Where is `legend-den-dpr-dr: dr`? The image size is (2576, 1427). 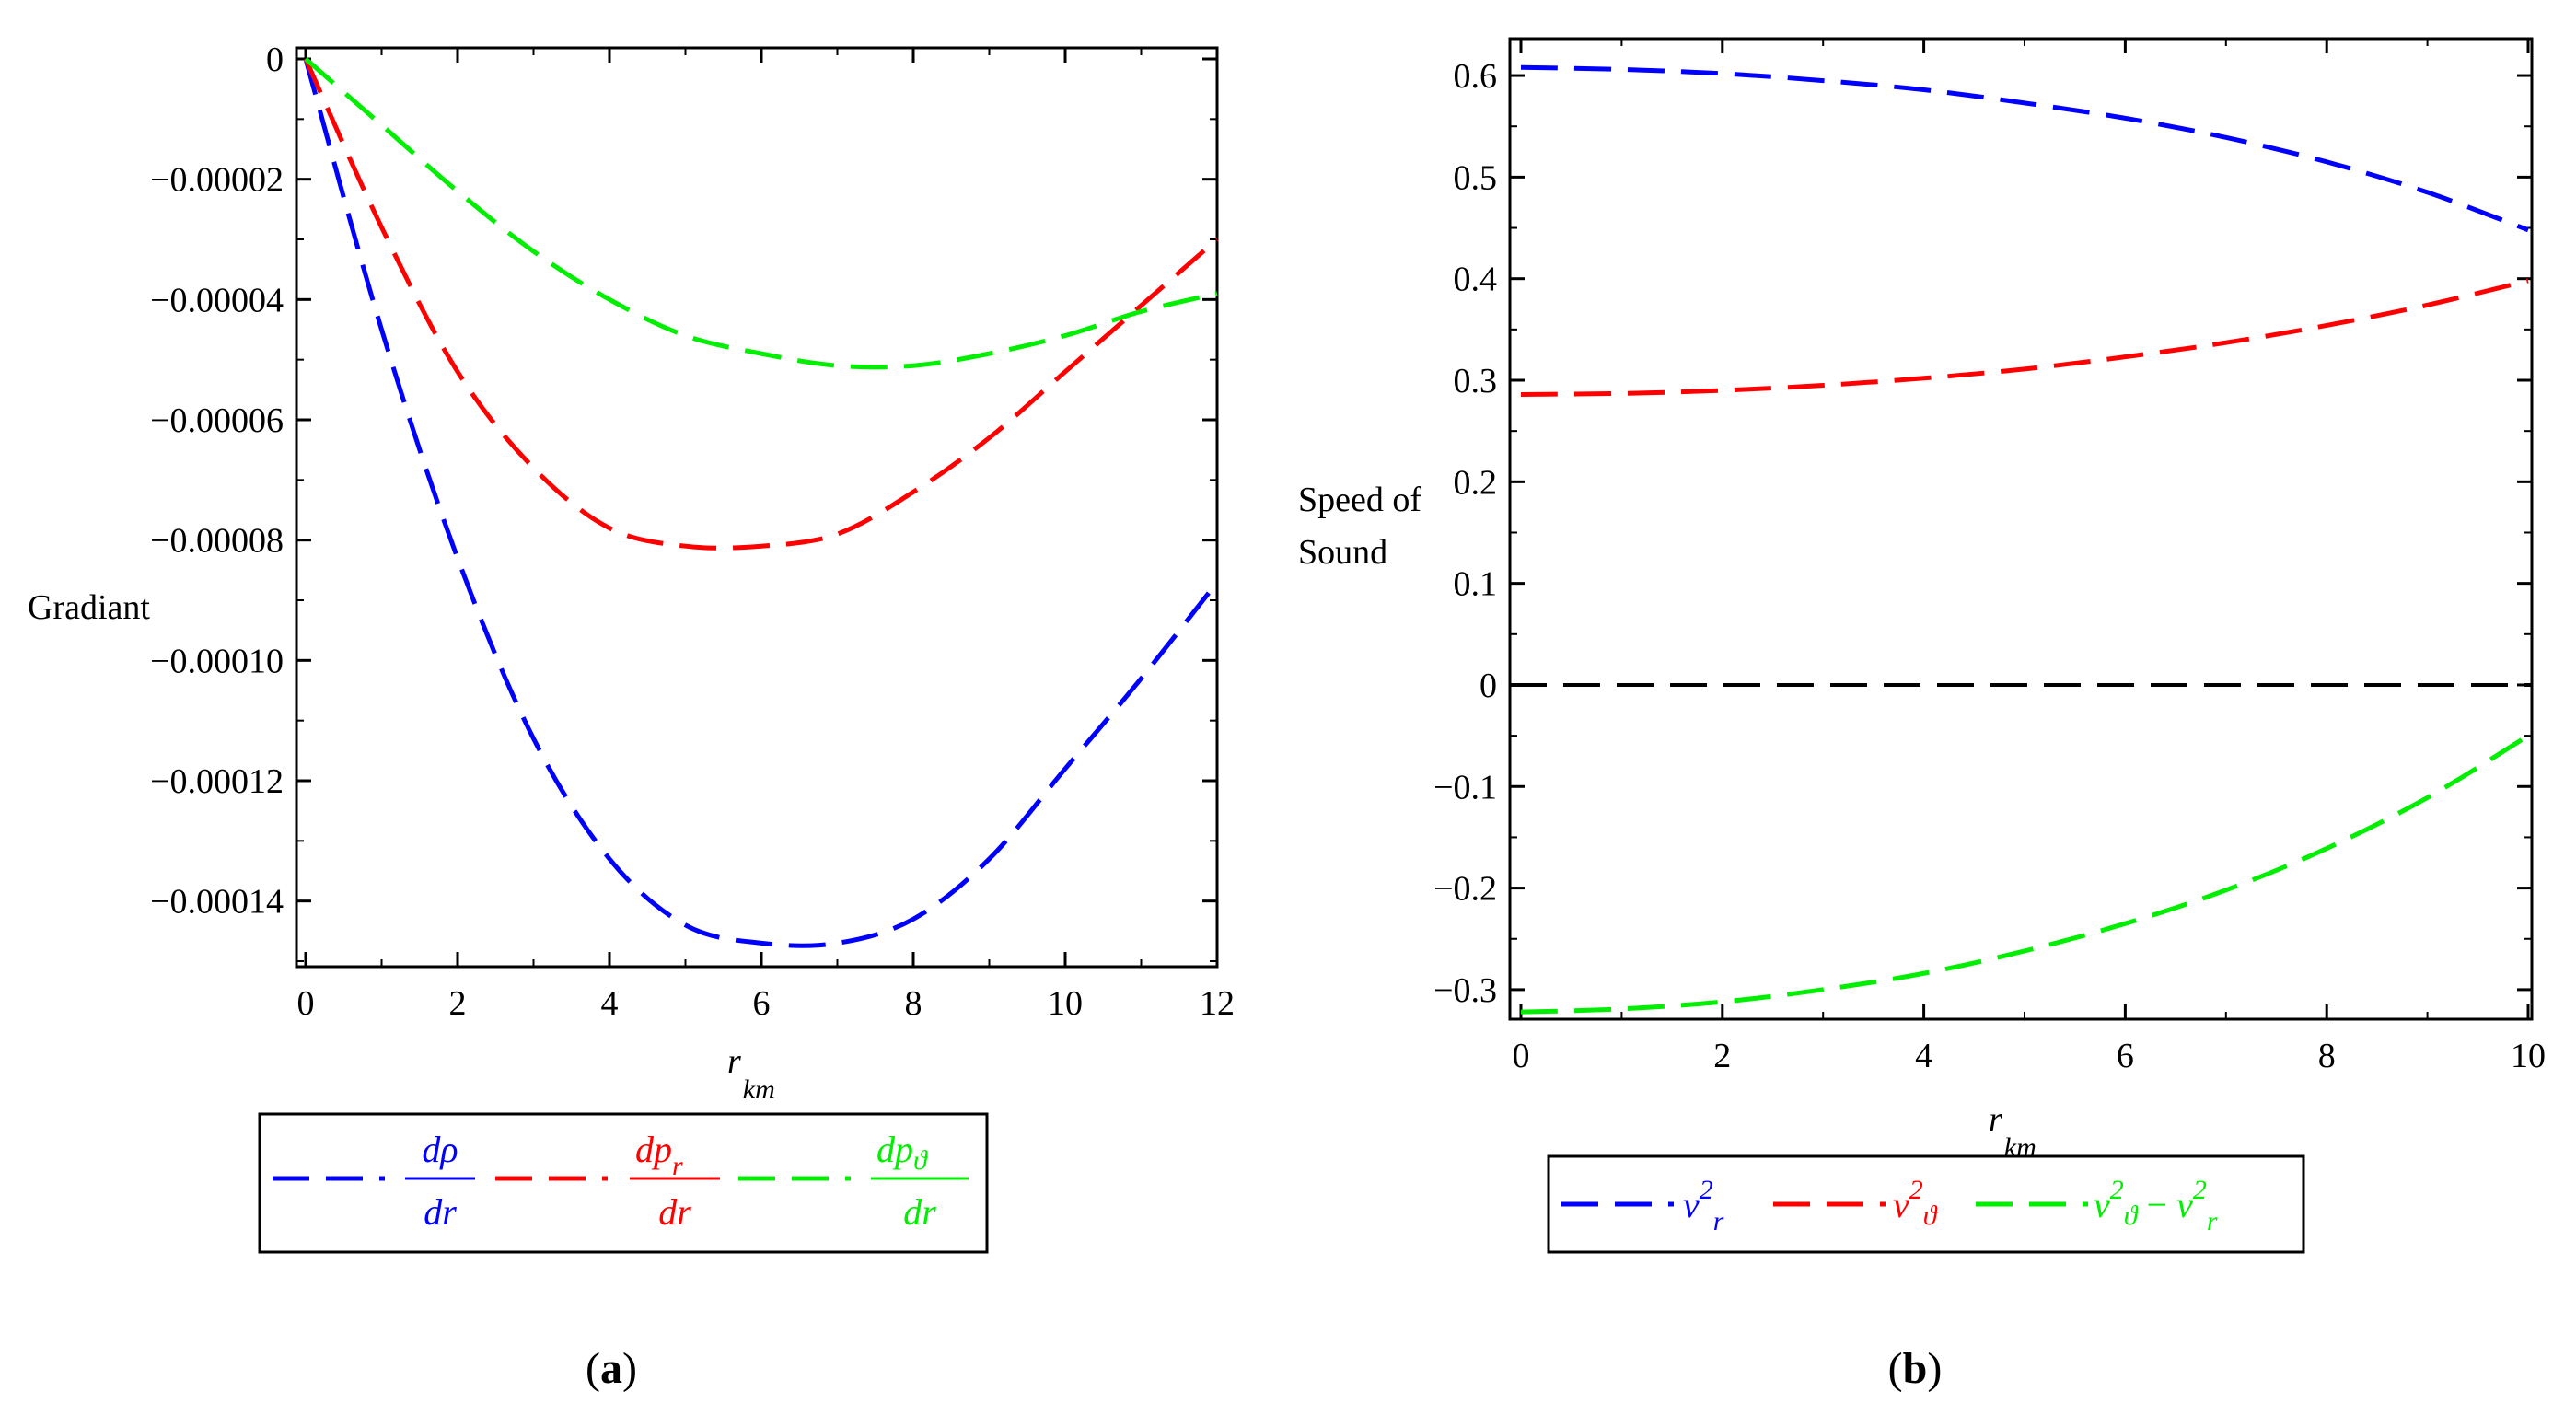
legend-den-dpr-dr: dr is located at coordinates (674, 1212).